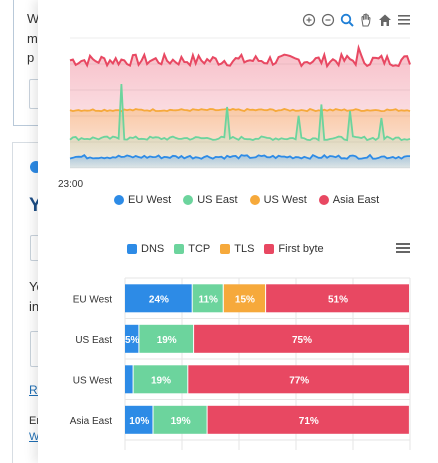 The height and width of the screenshot is (463, 438). I want to click on bar-data-label: 75%, so click(302, 340).